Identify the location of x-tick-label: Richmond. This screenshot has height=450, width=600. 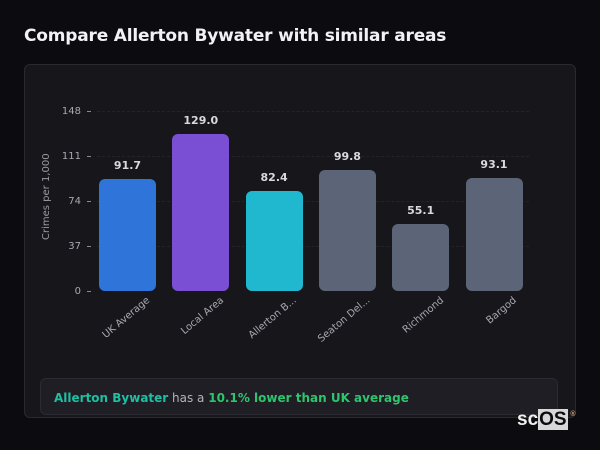
(423, 315).